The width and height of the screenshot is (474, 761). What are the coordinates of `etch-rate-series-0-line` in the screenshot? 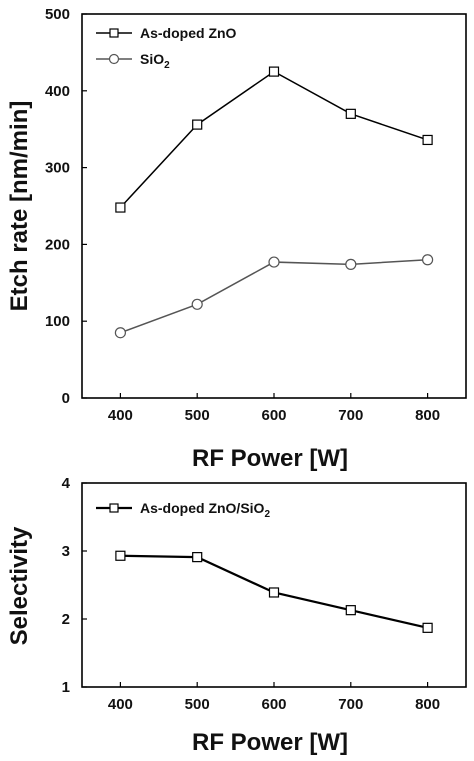 It's located at (273, 139).